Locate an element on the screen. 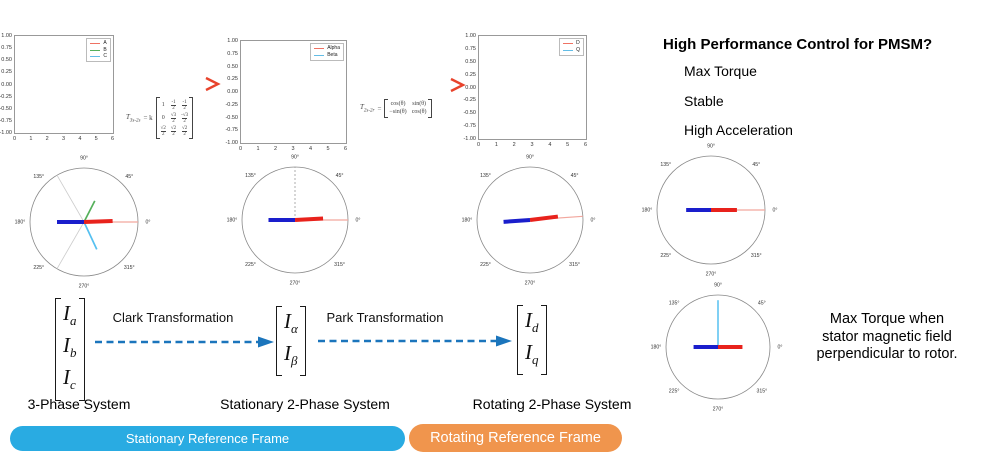 Image resolution: width=1000 pixels, height=469 pixels. park-flow-arrow-icon is located at coordinates (415, 341).